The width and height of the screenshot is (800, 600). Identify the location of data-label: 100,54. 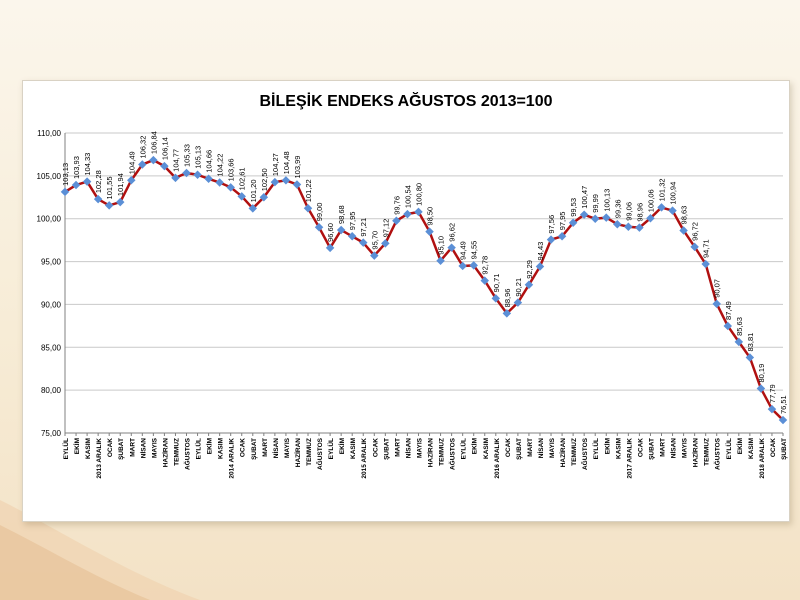
(407, 196).